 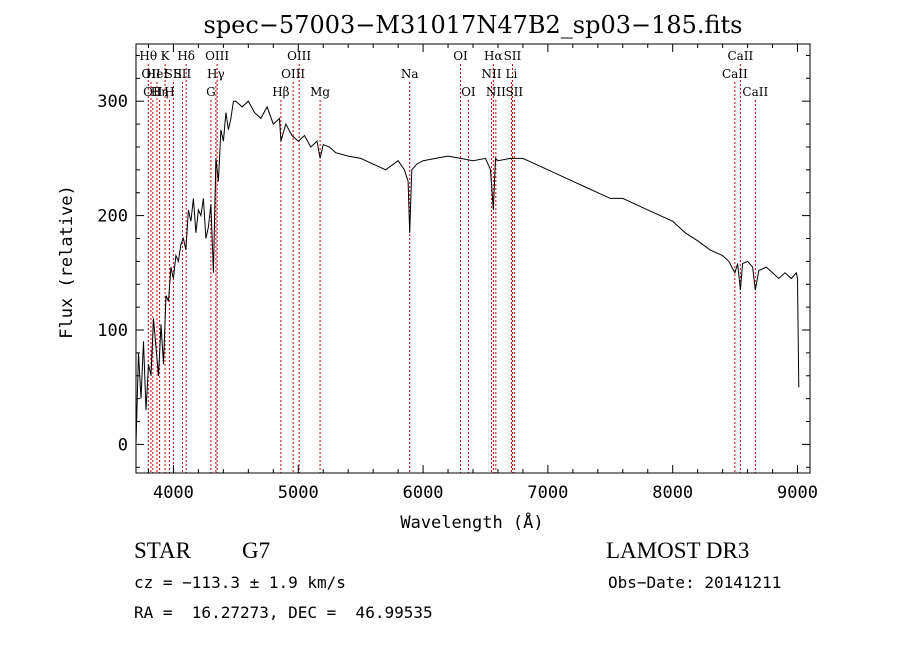 I want to click on x-tick-label-4: 8000, so click(x=672, y=493).